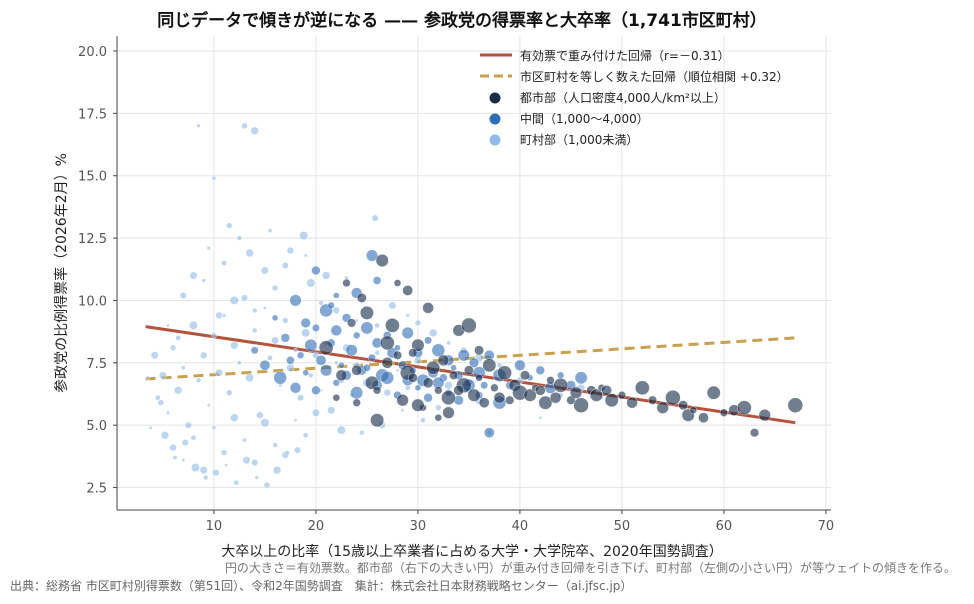  Describe the element at coordinates (462, 20) in the screenshot. I see `chart-title: 同じデータで傾きが逆になる —— 参政党の得票率と大卒率（1,741市区町村）` at that location.